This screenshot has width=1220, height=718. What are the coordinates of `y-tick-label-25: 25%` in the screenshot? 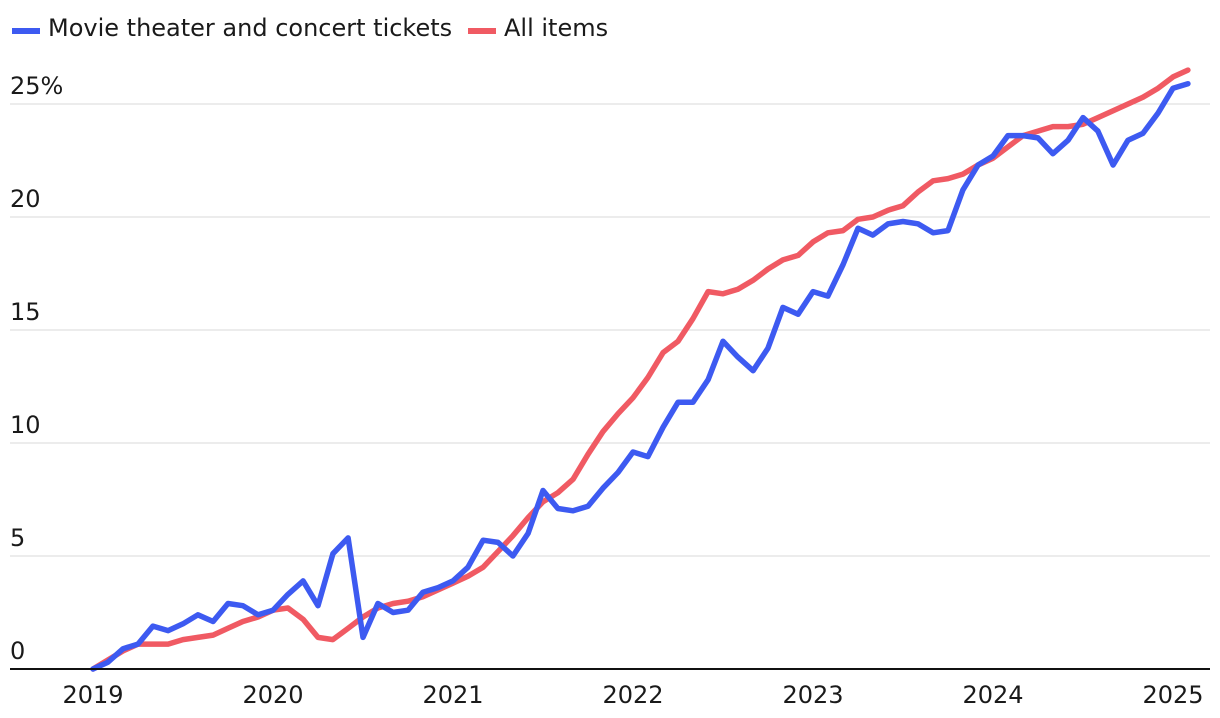 It's located at (36, 86).